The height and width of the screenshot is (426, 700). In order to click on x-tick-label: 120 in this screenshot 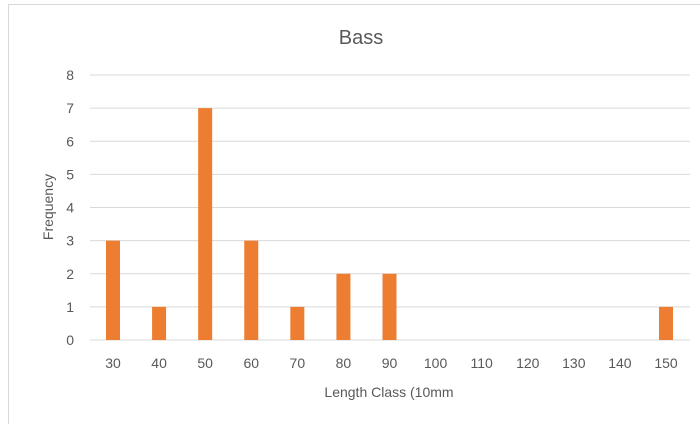, I will do `click(528, 363)`.